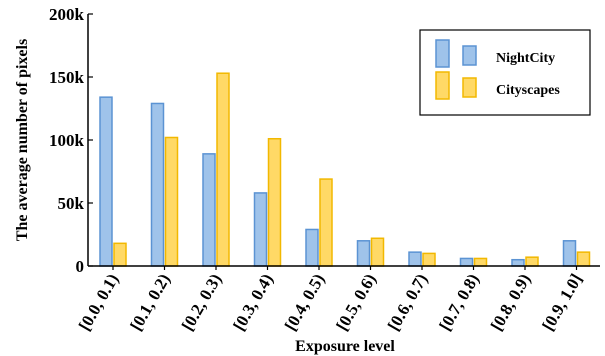 This screenshot has height=356, width=605. I want to click on x-tick-label: [0.2, 0.3), so click(202, 302).